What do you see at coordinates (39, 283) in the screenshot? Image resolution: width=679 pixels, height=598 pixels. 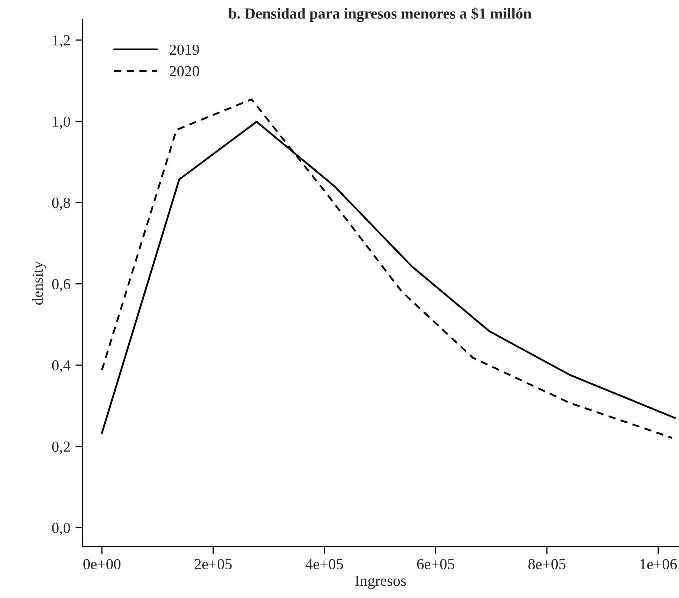 I see `y-axis-title: density` at bounding box center [39, 283].